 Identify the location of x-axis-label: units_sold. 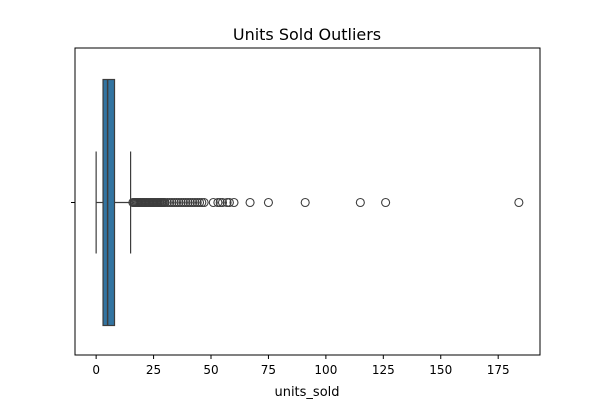
(306, 392).